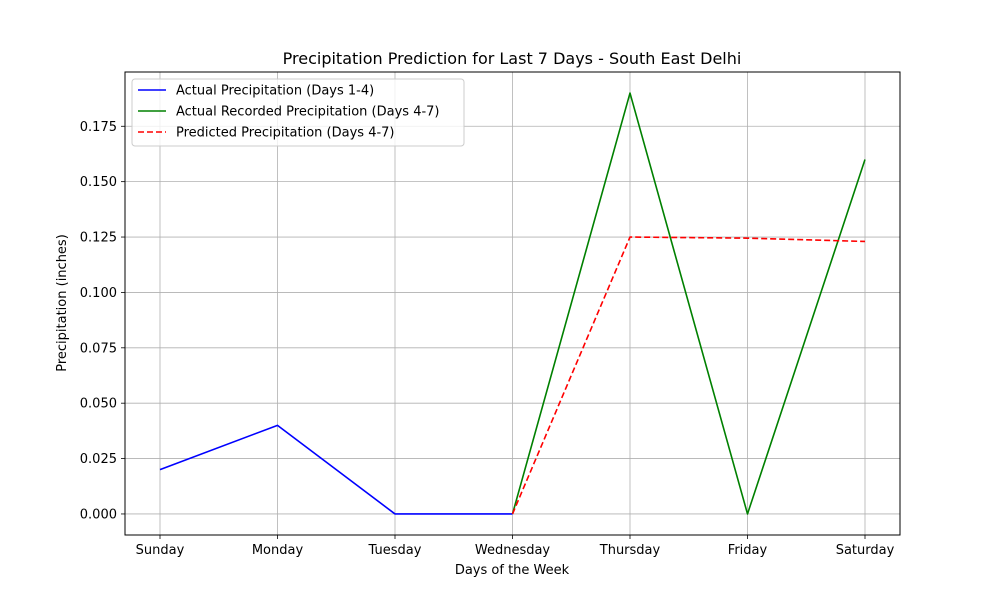  Describe the element at coordinates (62, 303) in the screenshot. I see `y-axis-label: Precipitation (inches)` at that location.